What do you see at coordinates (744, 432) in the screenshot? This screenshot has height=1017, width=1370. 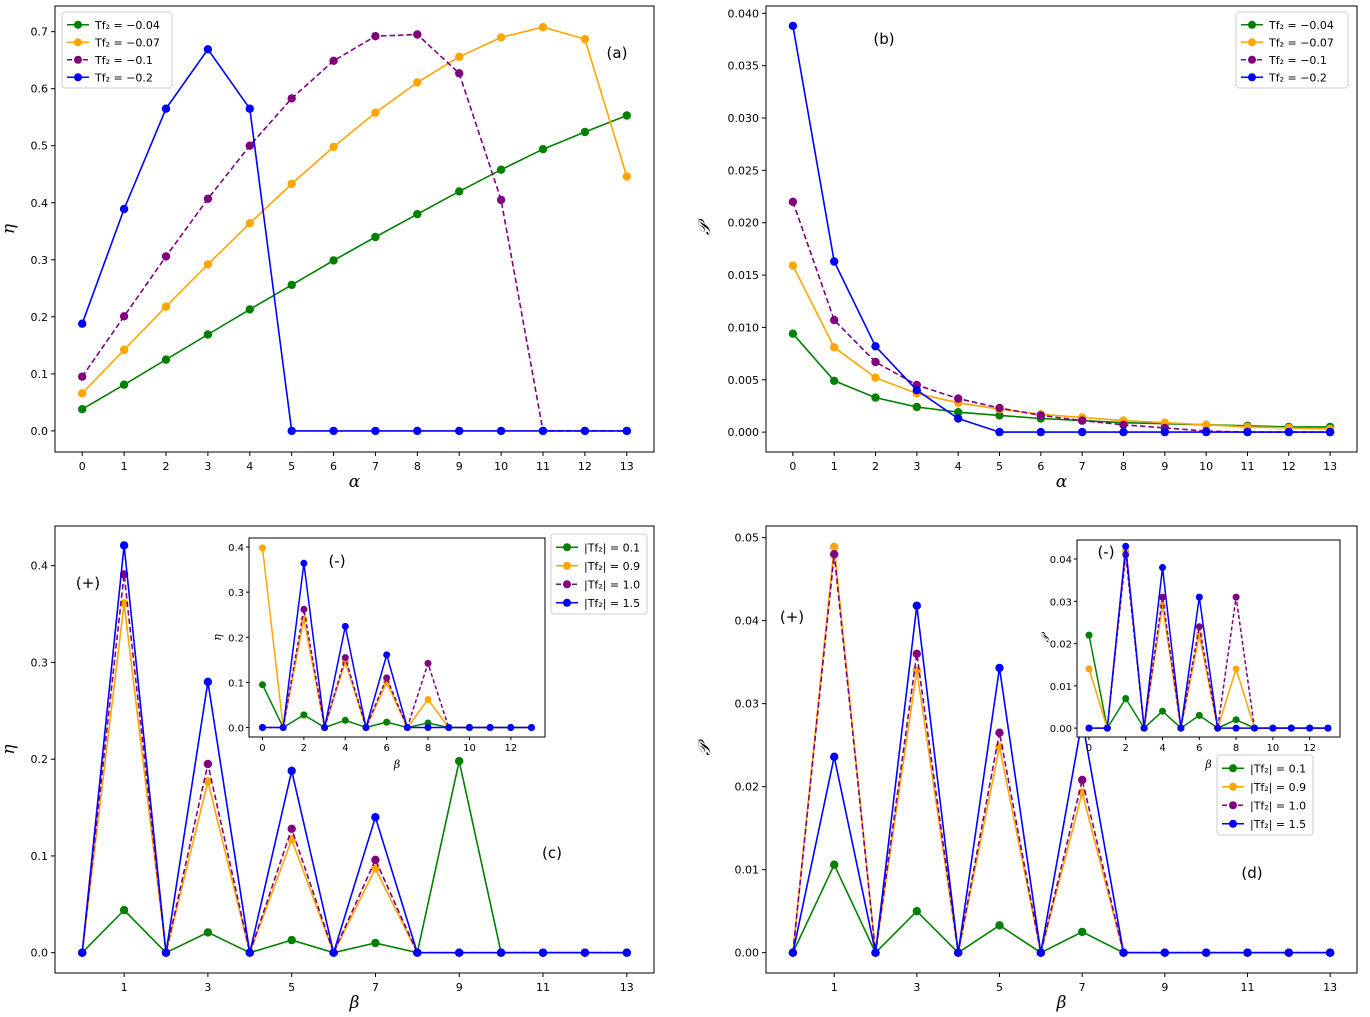 I see `y-tick-label: 0.000` at bounding box center [744, 432].